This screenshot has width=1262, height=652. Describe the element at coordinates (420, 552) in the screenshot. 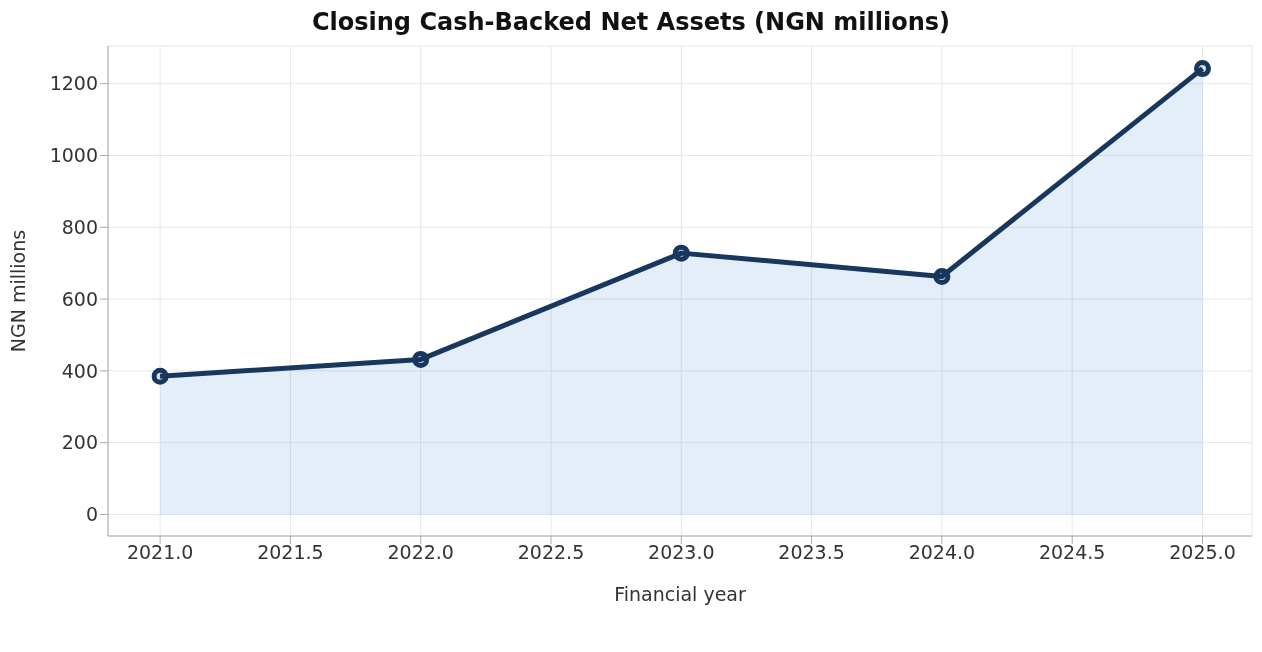

I see `x-tick-label: 2022.0` at that location.